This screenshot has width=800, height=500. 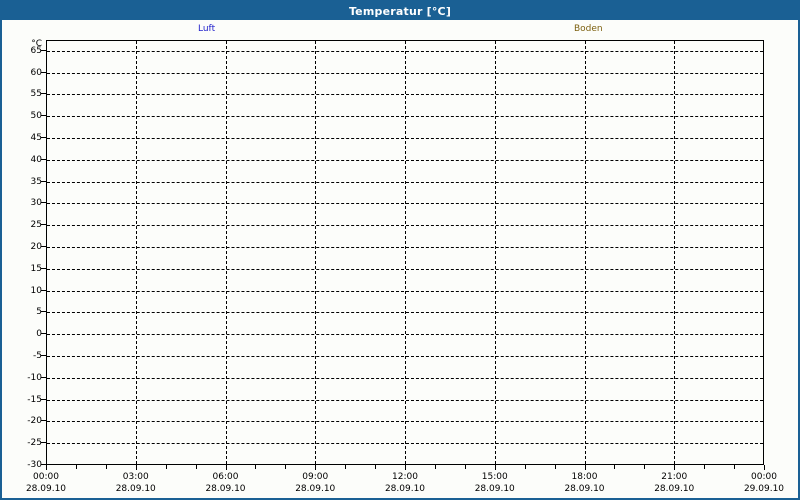 What do you see at coordinates (405, 483) in the screenshot?
I see `x-axis-tick-label: 12:00 28.09.10` at bounding box center [405, 483].